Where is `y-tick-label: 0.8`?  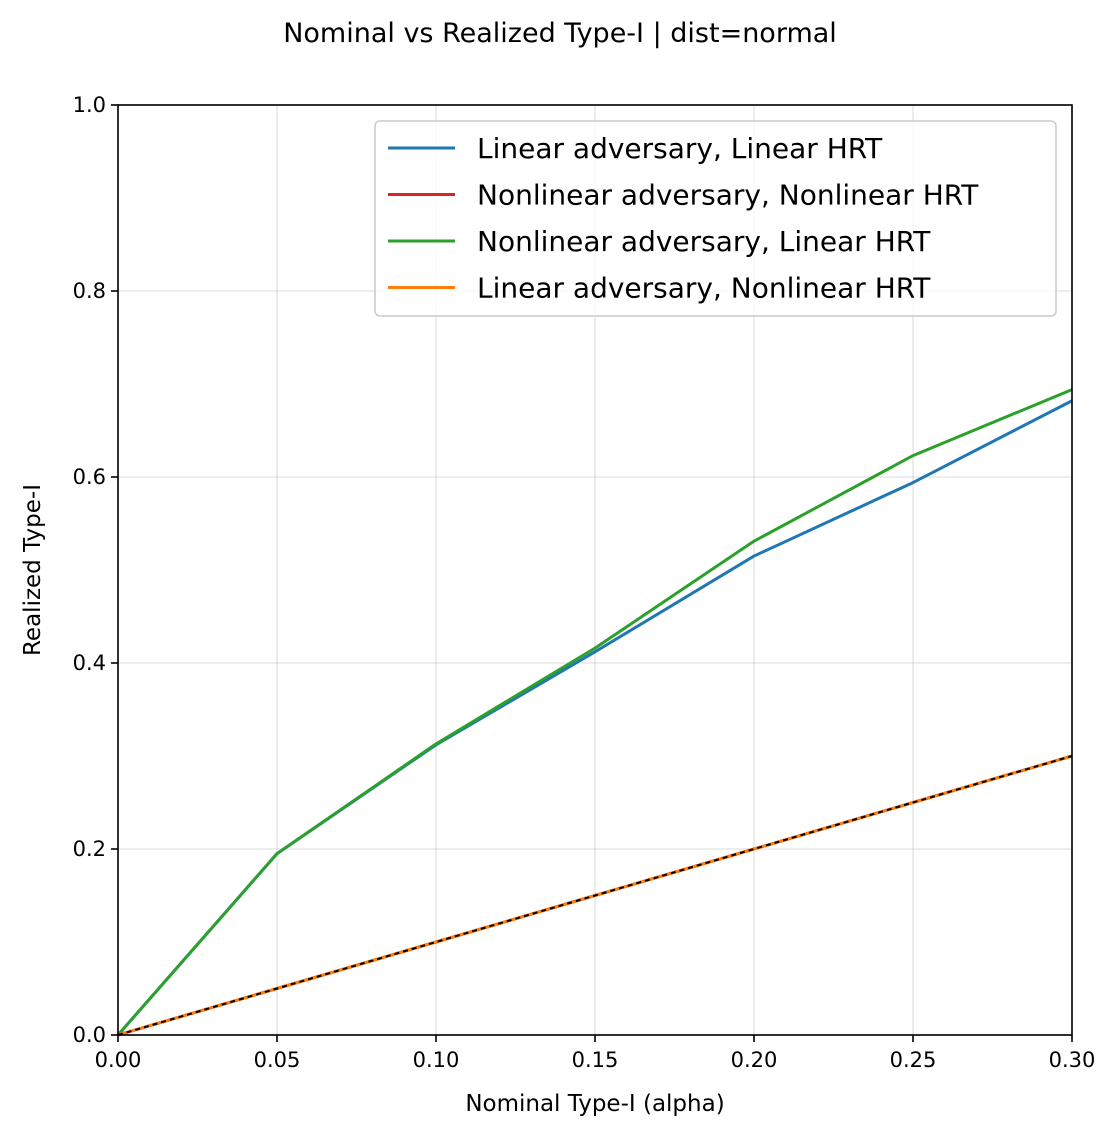 y-tick-label: 0.8 is located at coordinates (89, 291).